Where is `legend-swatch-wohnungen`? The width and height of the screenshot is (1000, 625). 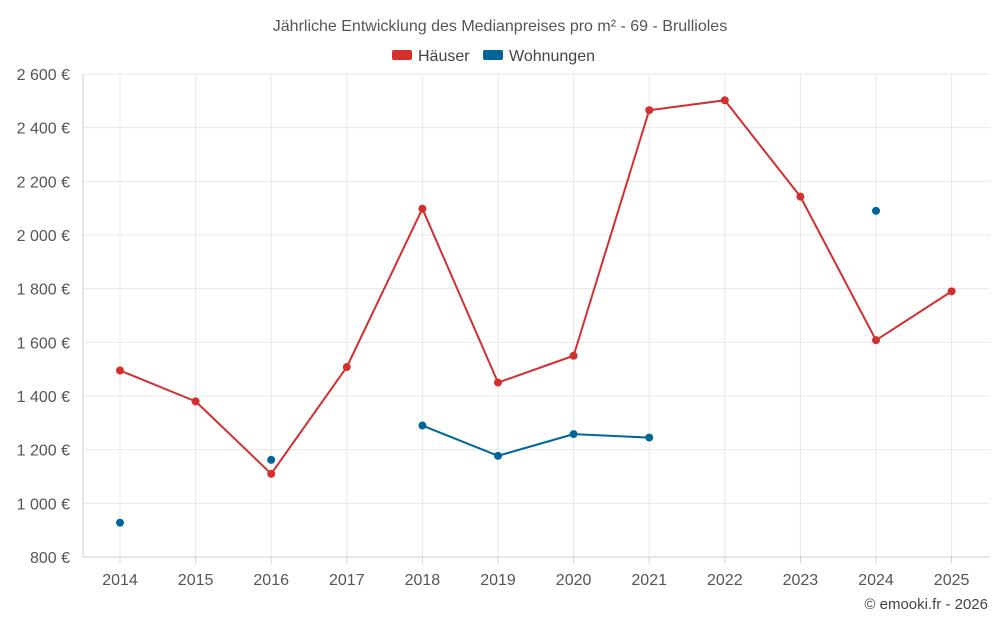
legend-swatch-wohnungen is located at coordinates (493, 55).